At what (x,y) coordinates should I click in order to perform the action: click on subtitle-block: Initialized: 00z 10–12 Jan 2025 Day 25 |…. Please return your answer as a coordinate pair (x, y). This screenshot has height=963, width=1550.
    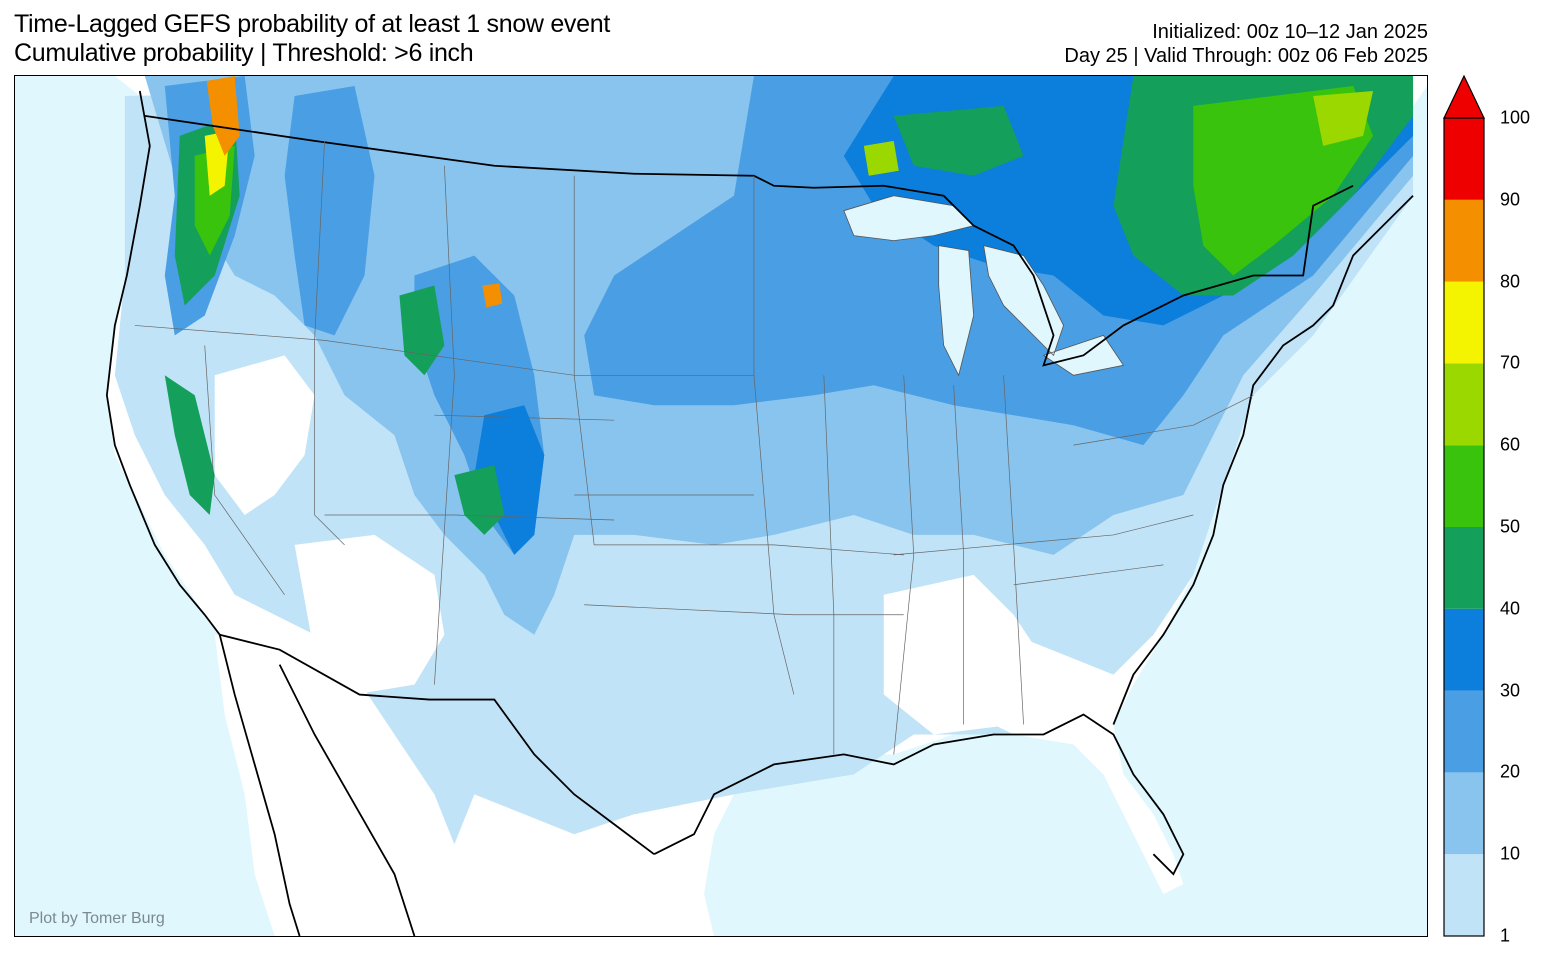
    Looking at the image, I should click on (1246, 44).